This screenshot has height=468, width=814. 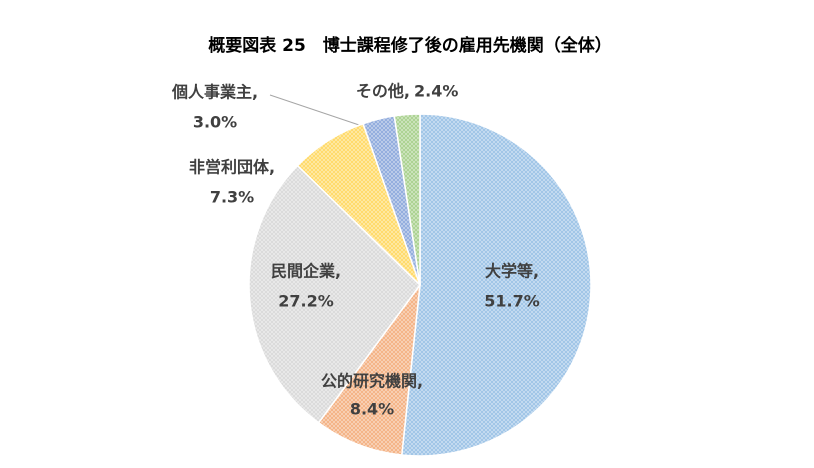 What do you see at coordinates (232, 167) in the screenshot?
I see `category-label: 非営利団体,` at bounding box center [232, 167].